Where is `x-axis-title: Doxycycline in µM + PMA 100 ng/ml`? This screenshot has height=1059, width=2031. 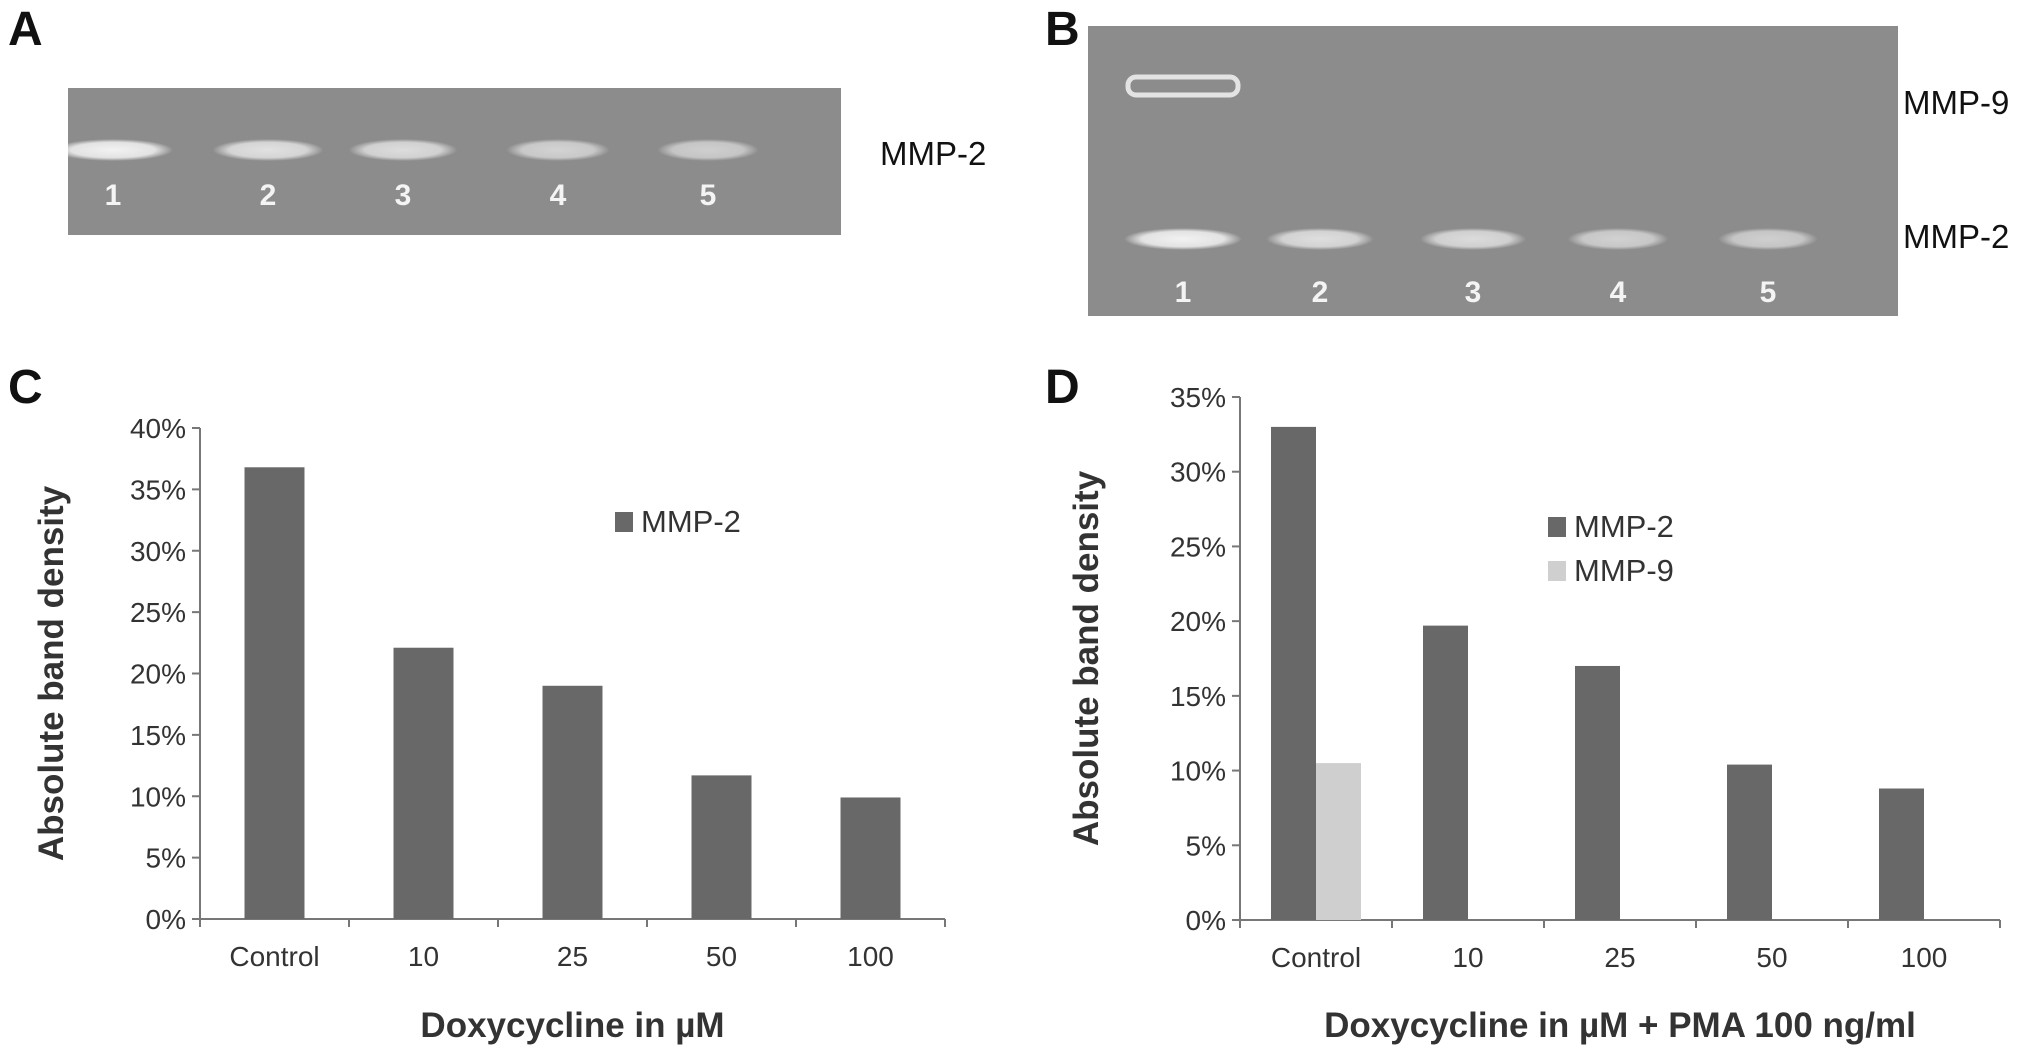
x-axis-title: Doxycycline in µM + PMA 100 ng/ml is located at coordinates (1620, 1025).